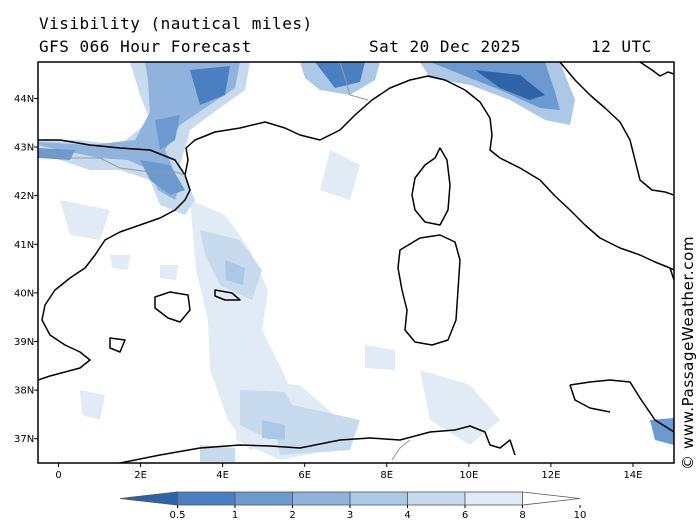 Image resolution: width=700 pixels, height=525 pixels. Describe the element at coordinates (621, 46) in the screenshot. I see `forecast-time: 12 UTC` at that location.